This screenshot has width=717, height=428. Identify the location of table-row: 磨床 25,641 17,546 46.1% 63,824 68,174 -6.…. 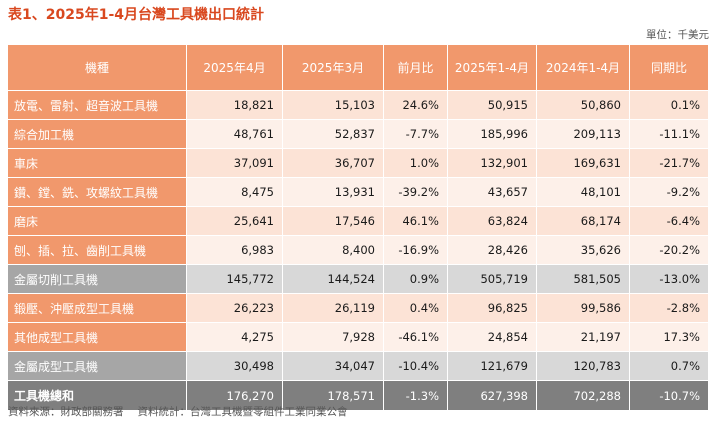
(358, 220).